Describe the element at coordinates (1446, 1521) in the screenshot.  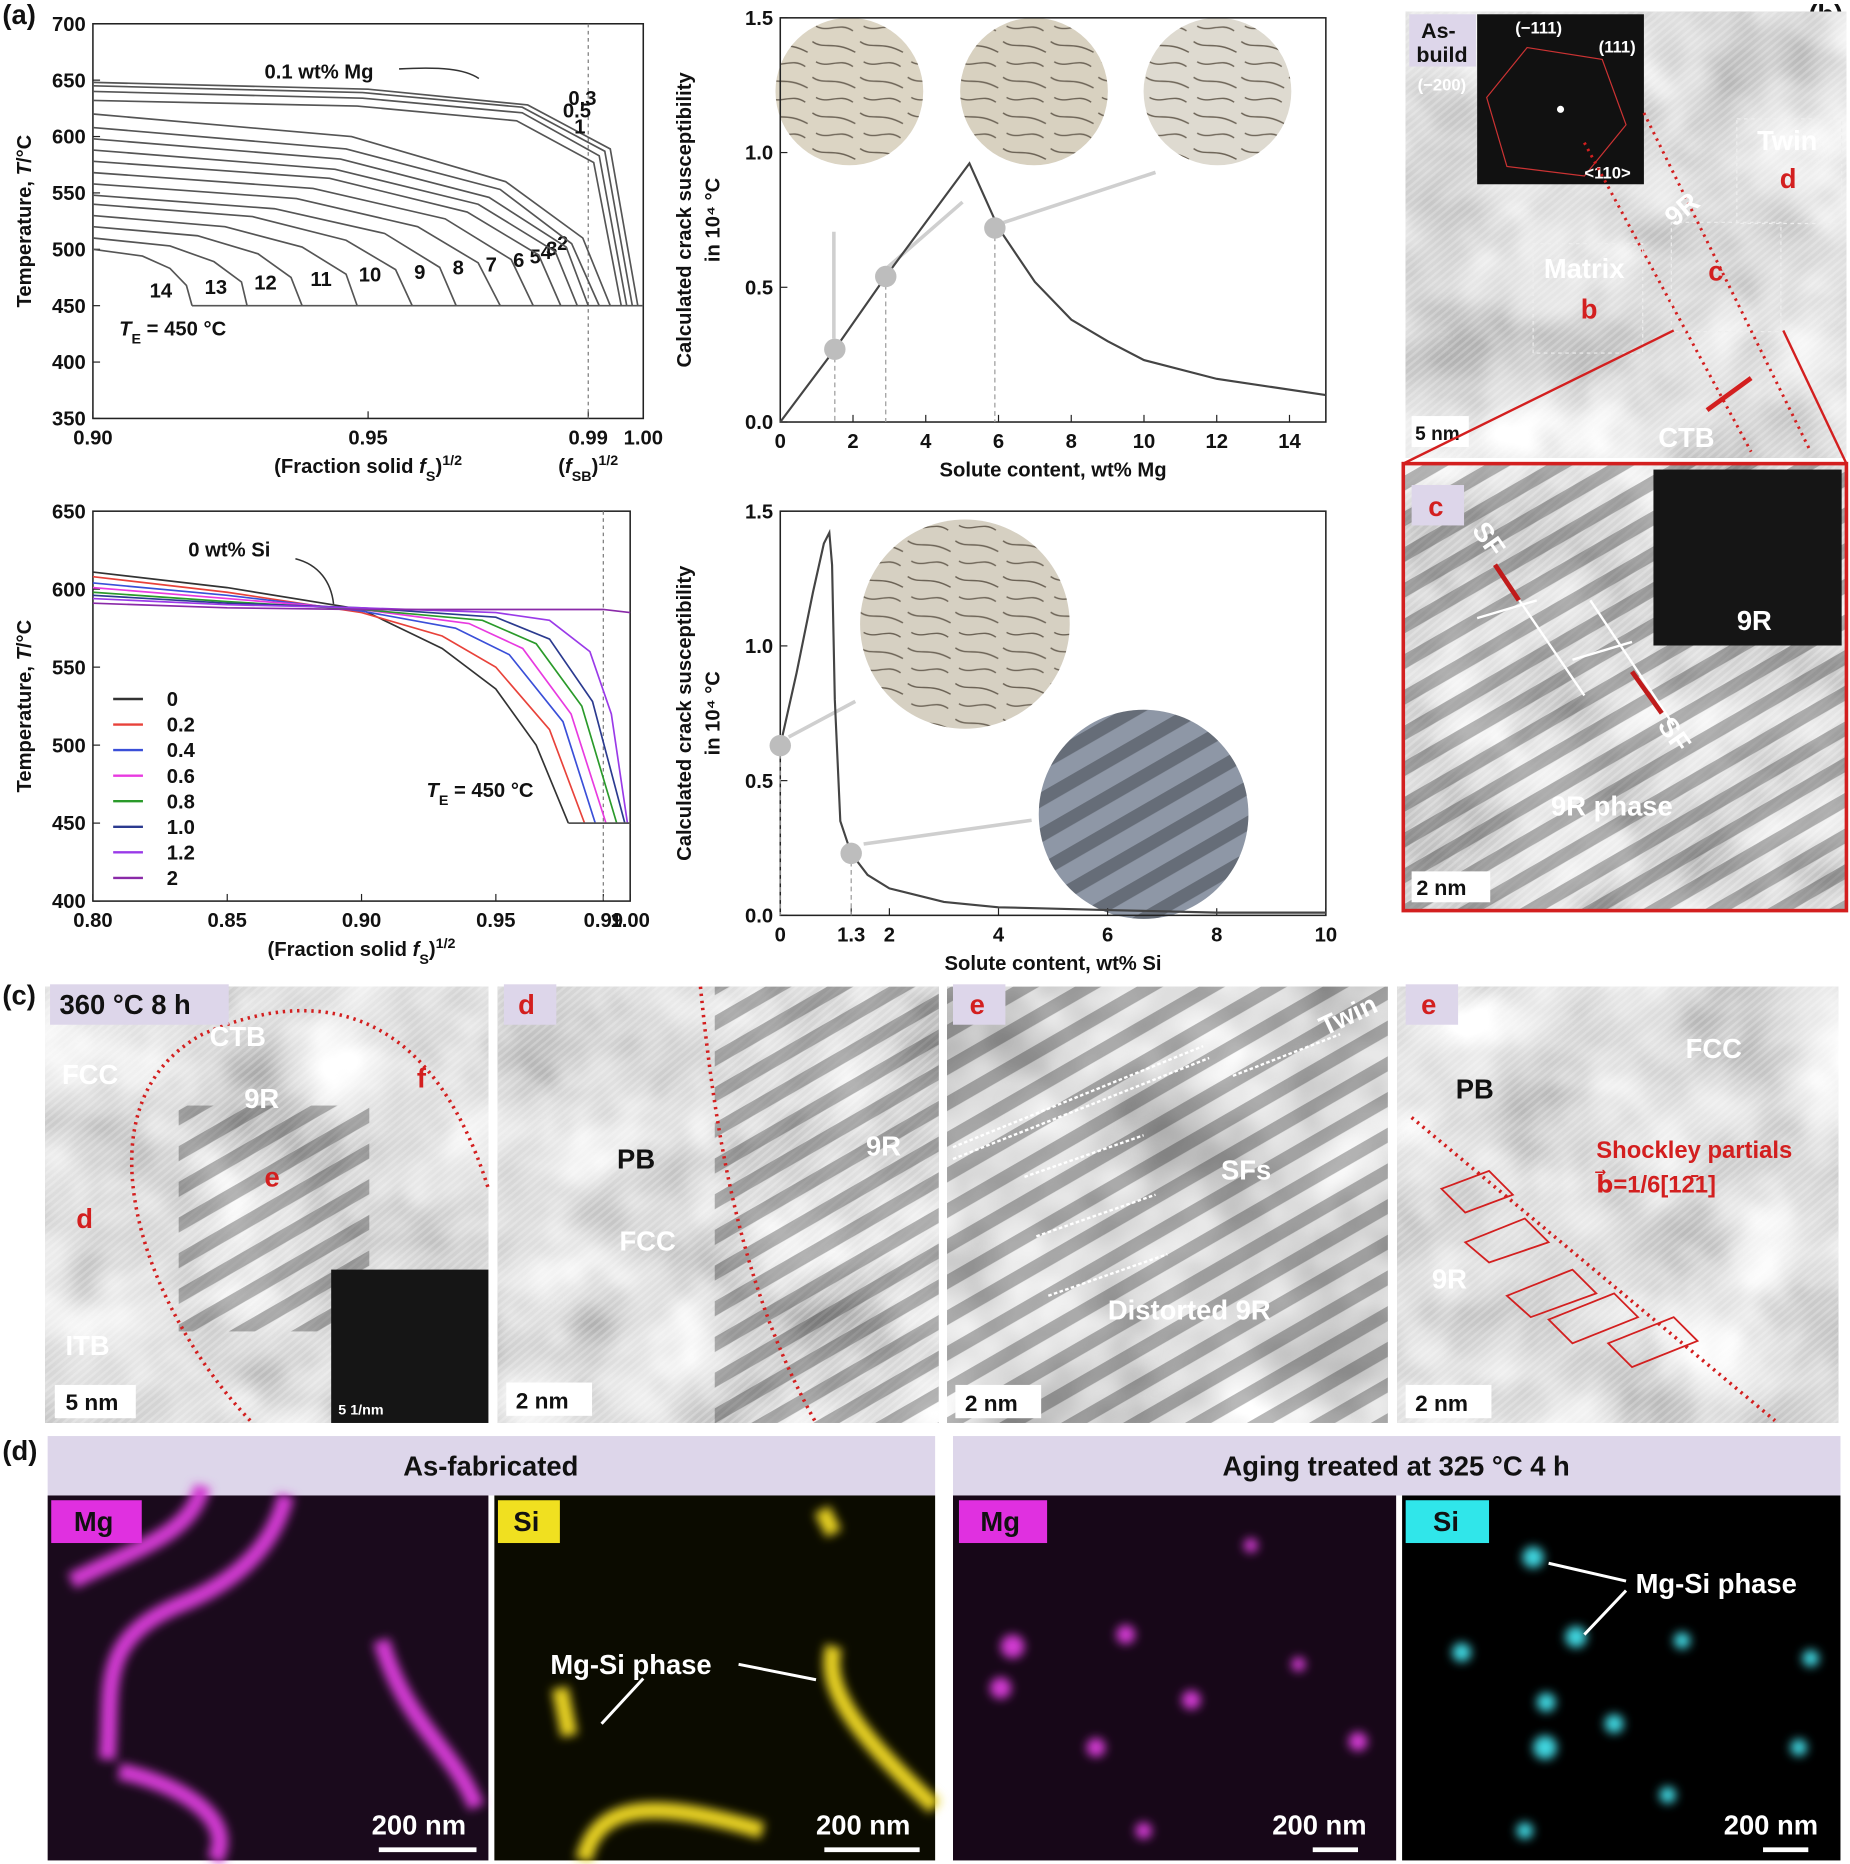
I see `element-label: Si` at that location.